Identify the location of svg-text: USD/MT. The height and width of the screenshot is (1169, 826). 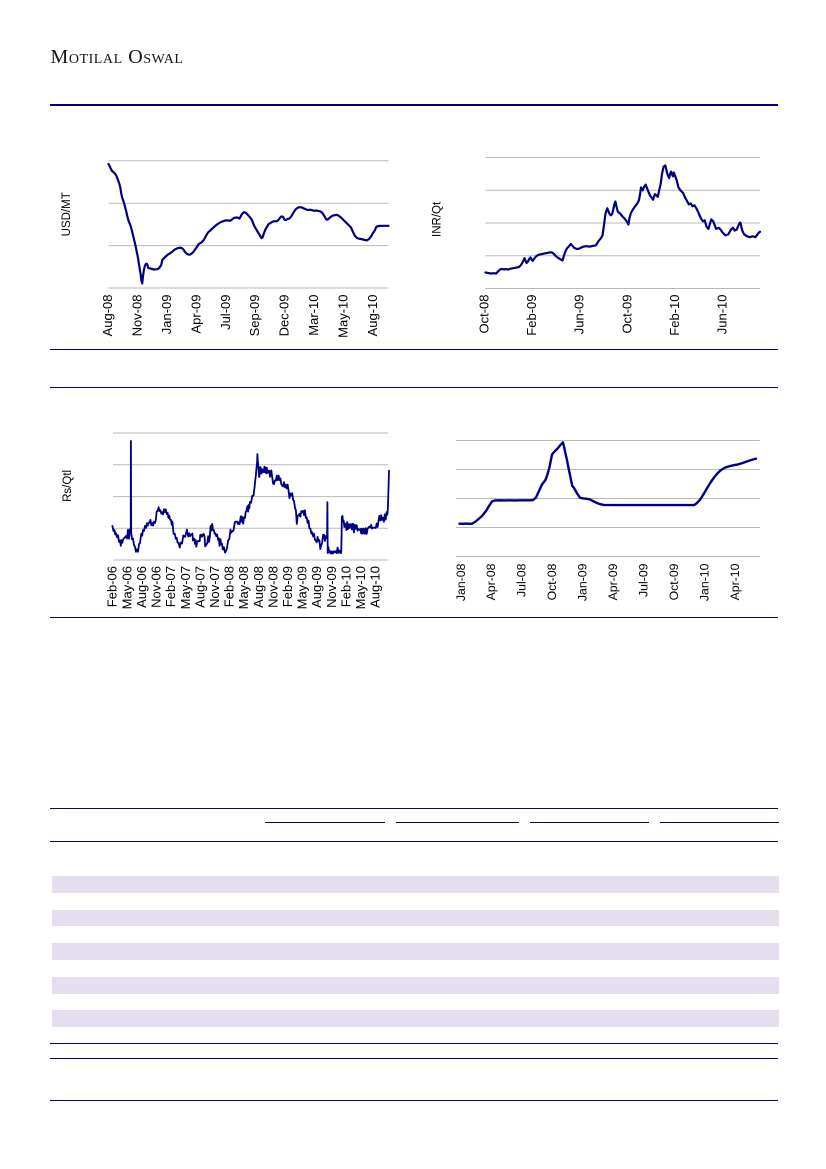
(67, 214).